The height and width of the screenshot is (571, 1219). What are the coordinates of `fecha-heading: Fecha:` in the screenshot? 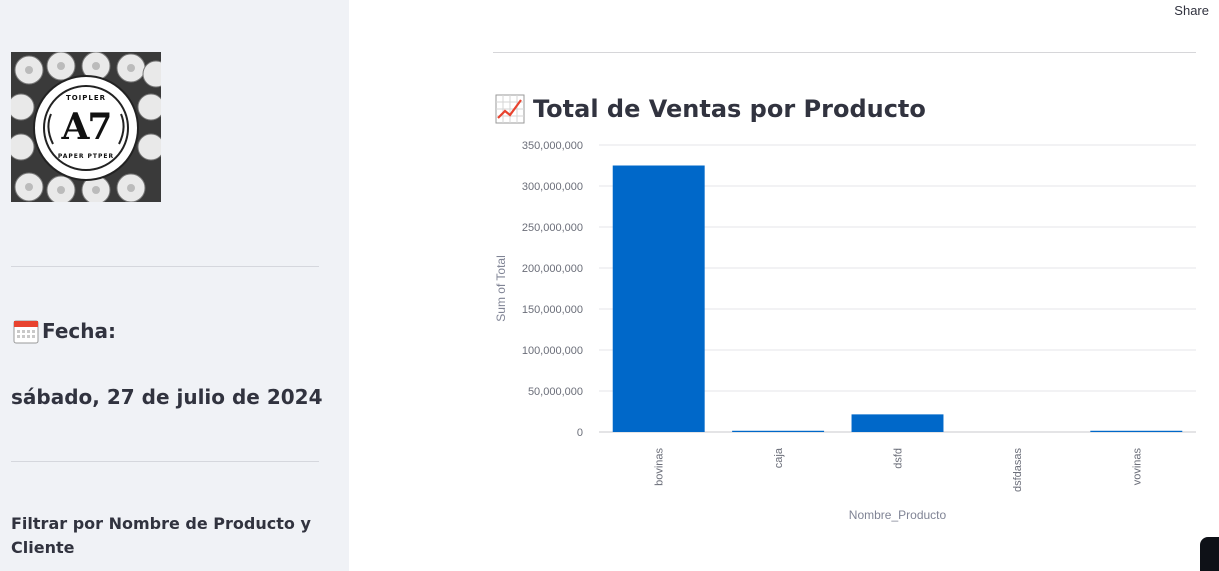 It's located at (64, 331).